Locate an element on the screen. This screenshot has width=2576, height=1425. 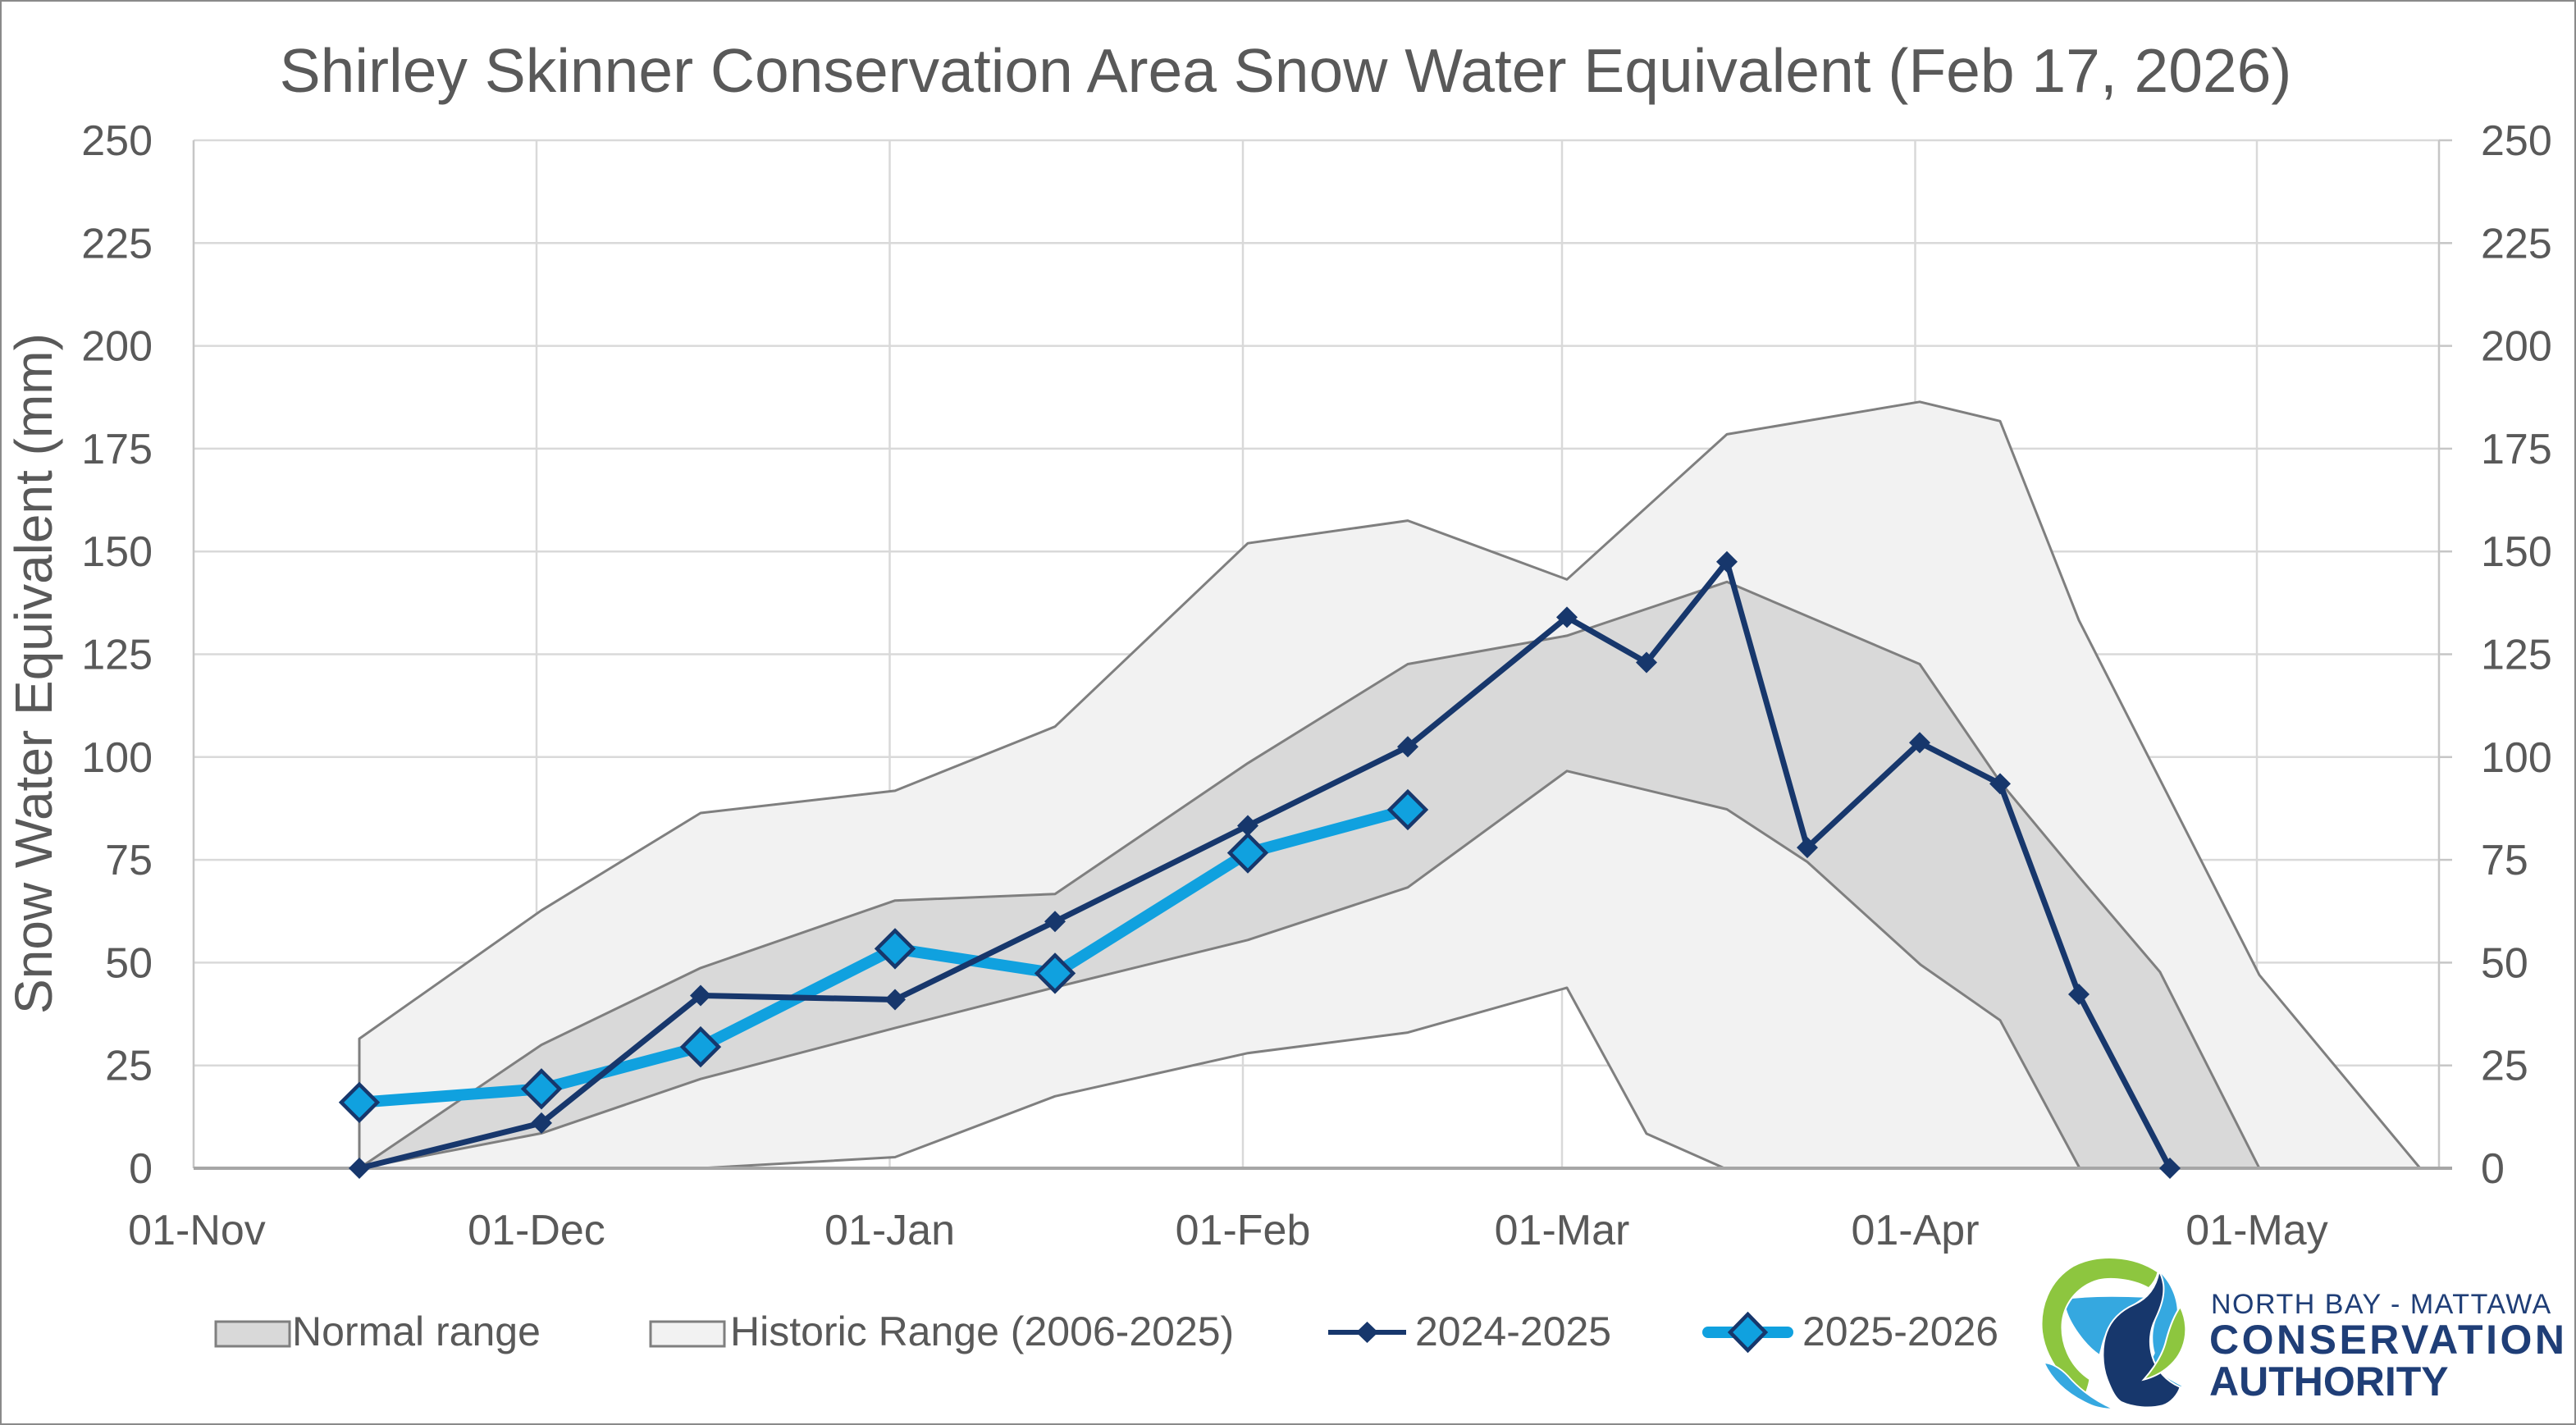
svg-text: 01-Mar is located at coordinates (1563, 1230).